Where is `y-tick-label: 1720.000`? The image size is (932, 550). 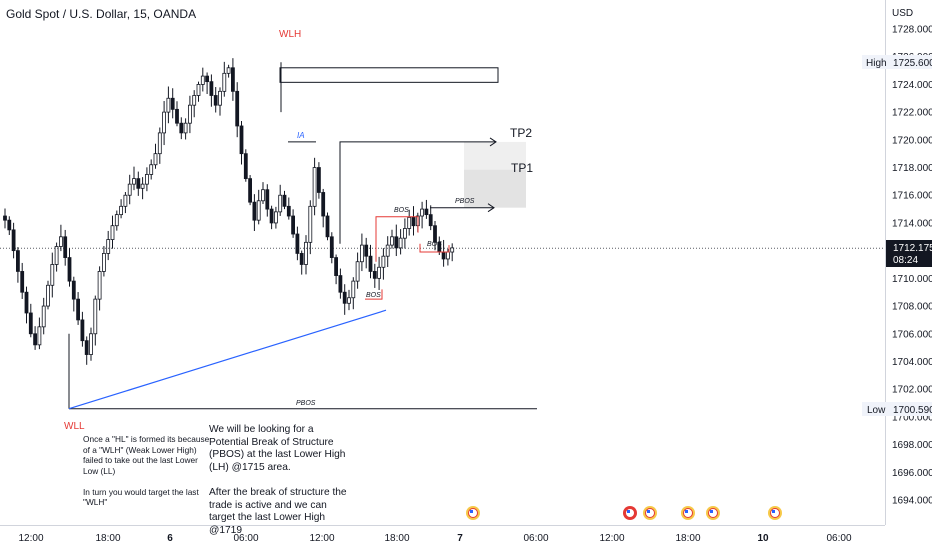
y-tick-label: 1720.000 is located at coordinates (912, 140).